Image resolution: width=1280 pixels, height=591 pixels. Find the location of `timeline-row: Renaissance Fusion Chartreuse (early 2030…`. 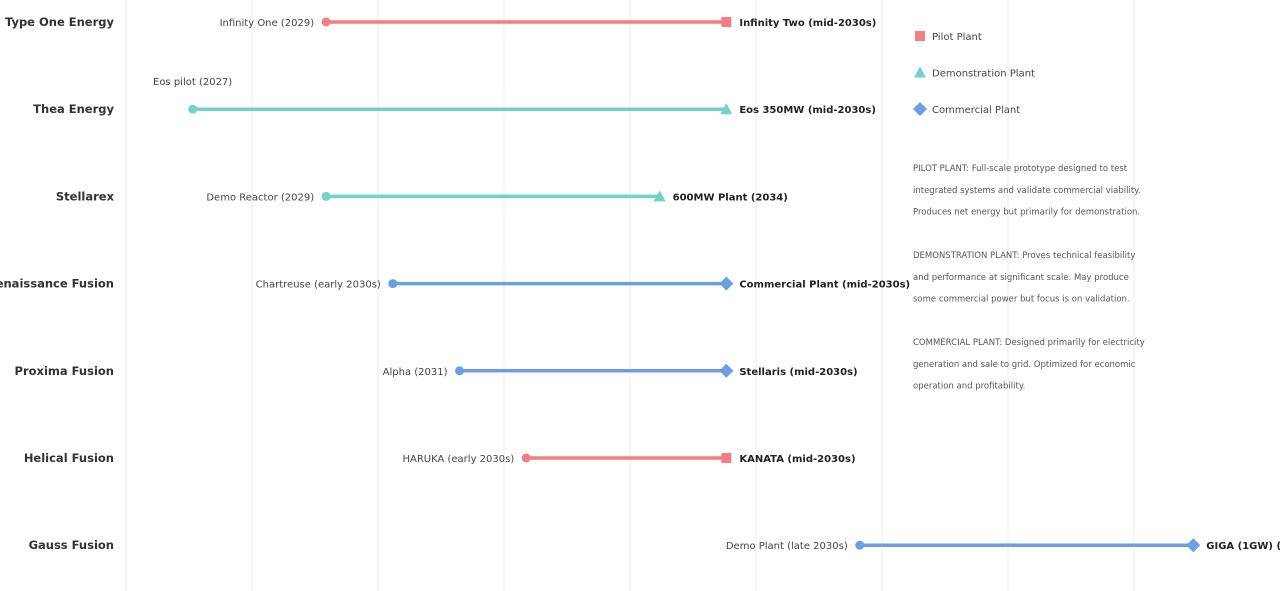

timeline-row: Renaissance Fusion Chartreuse (early 2030… is located at coordinates (455, 283).